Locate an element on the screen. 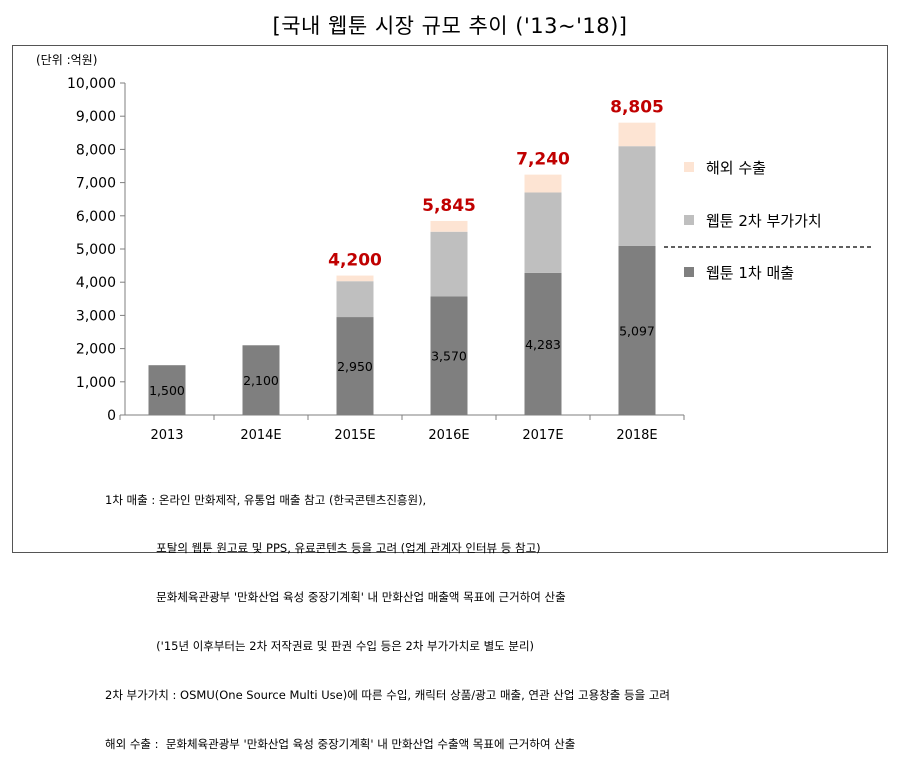 This screenshot has height=769, width=900. data-label: 2,100 is located at coordinates (261, 380).